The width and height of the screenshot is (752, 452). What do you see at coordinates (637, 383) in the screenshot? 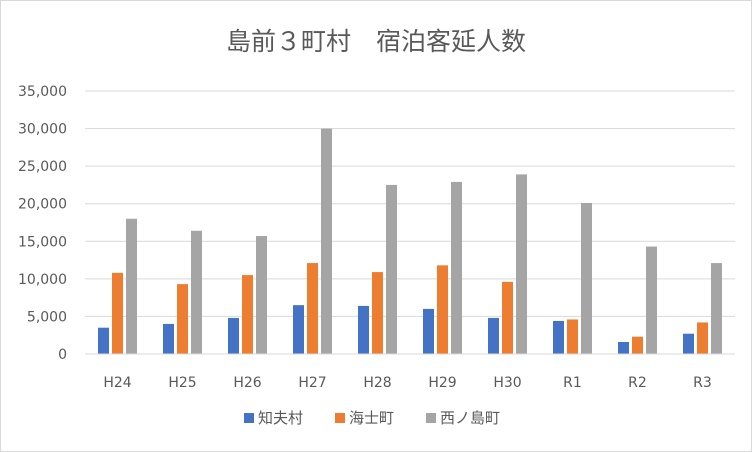
I see `x-tick-label: R2` at bounding box center [637, 383].